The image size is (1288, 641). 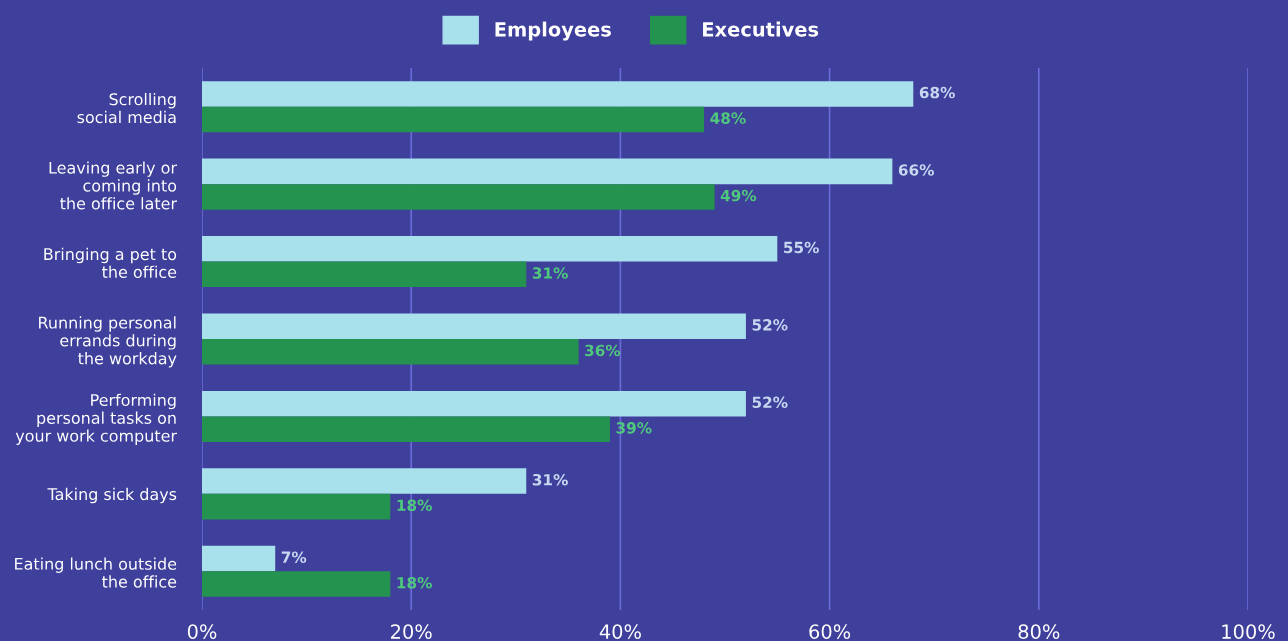 I want to click on data-label: 7%, so click(x=294, y=557).